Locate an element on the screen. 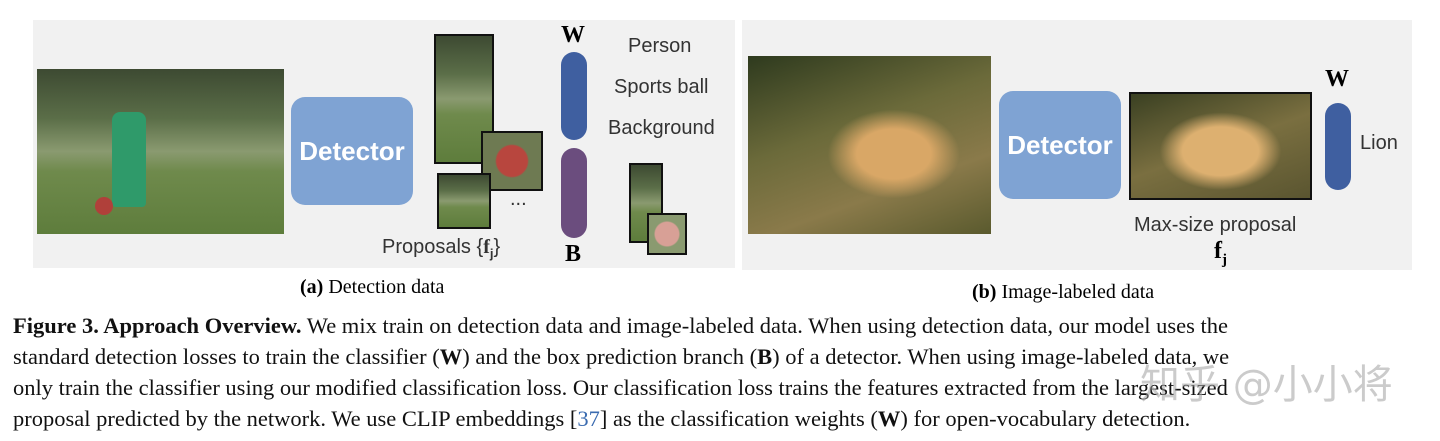 Image resolution: width=1440 pixels, height=441 pixels. caption-a-tag: (a) is located at coordinates (312, 287).